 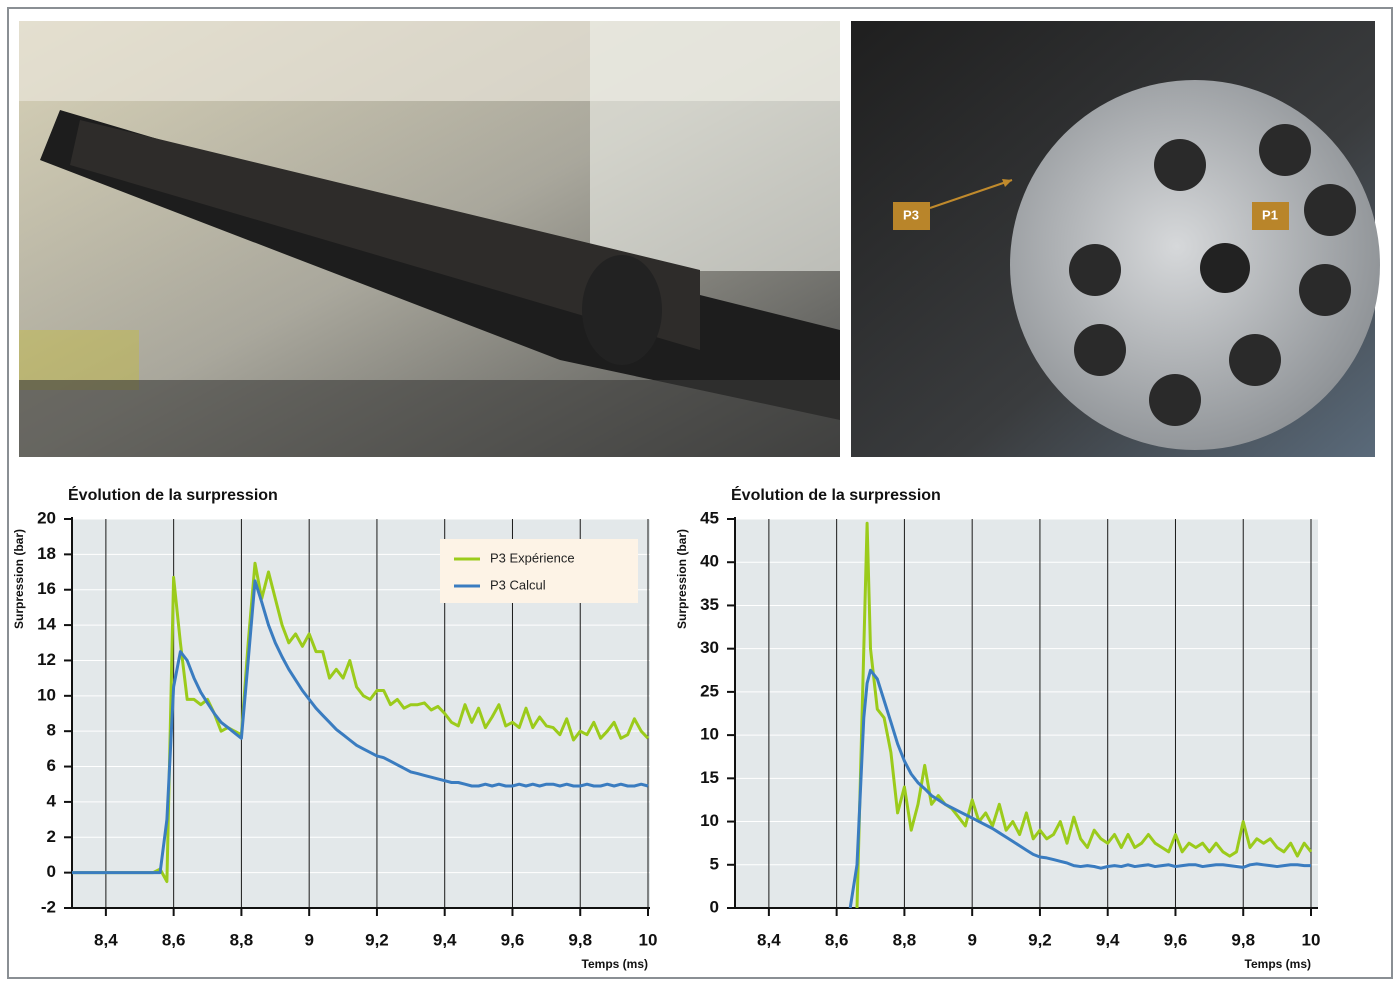 What do you see at coordinates (714, 863) in the screenshot?
I see `y-tick-label: 5` at bounding box center [714, 863].